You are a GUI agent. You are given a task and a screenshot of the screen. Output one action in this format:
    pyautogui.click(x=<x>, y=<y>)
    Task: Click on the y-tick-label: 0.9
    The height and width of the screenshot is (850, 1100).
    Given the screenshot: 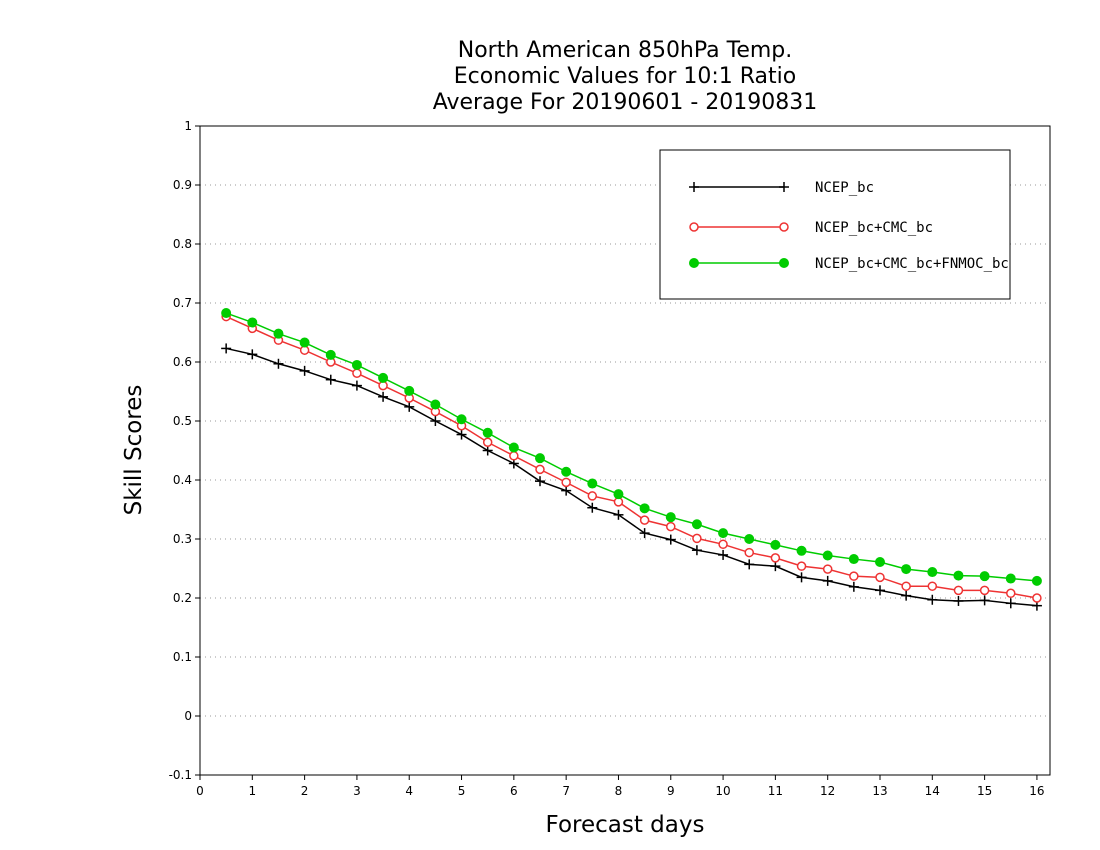 What is the action you would take?
    pyautogui.click(x=182, y=185)
    